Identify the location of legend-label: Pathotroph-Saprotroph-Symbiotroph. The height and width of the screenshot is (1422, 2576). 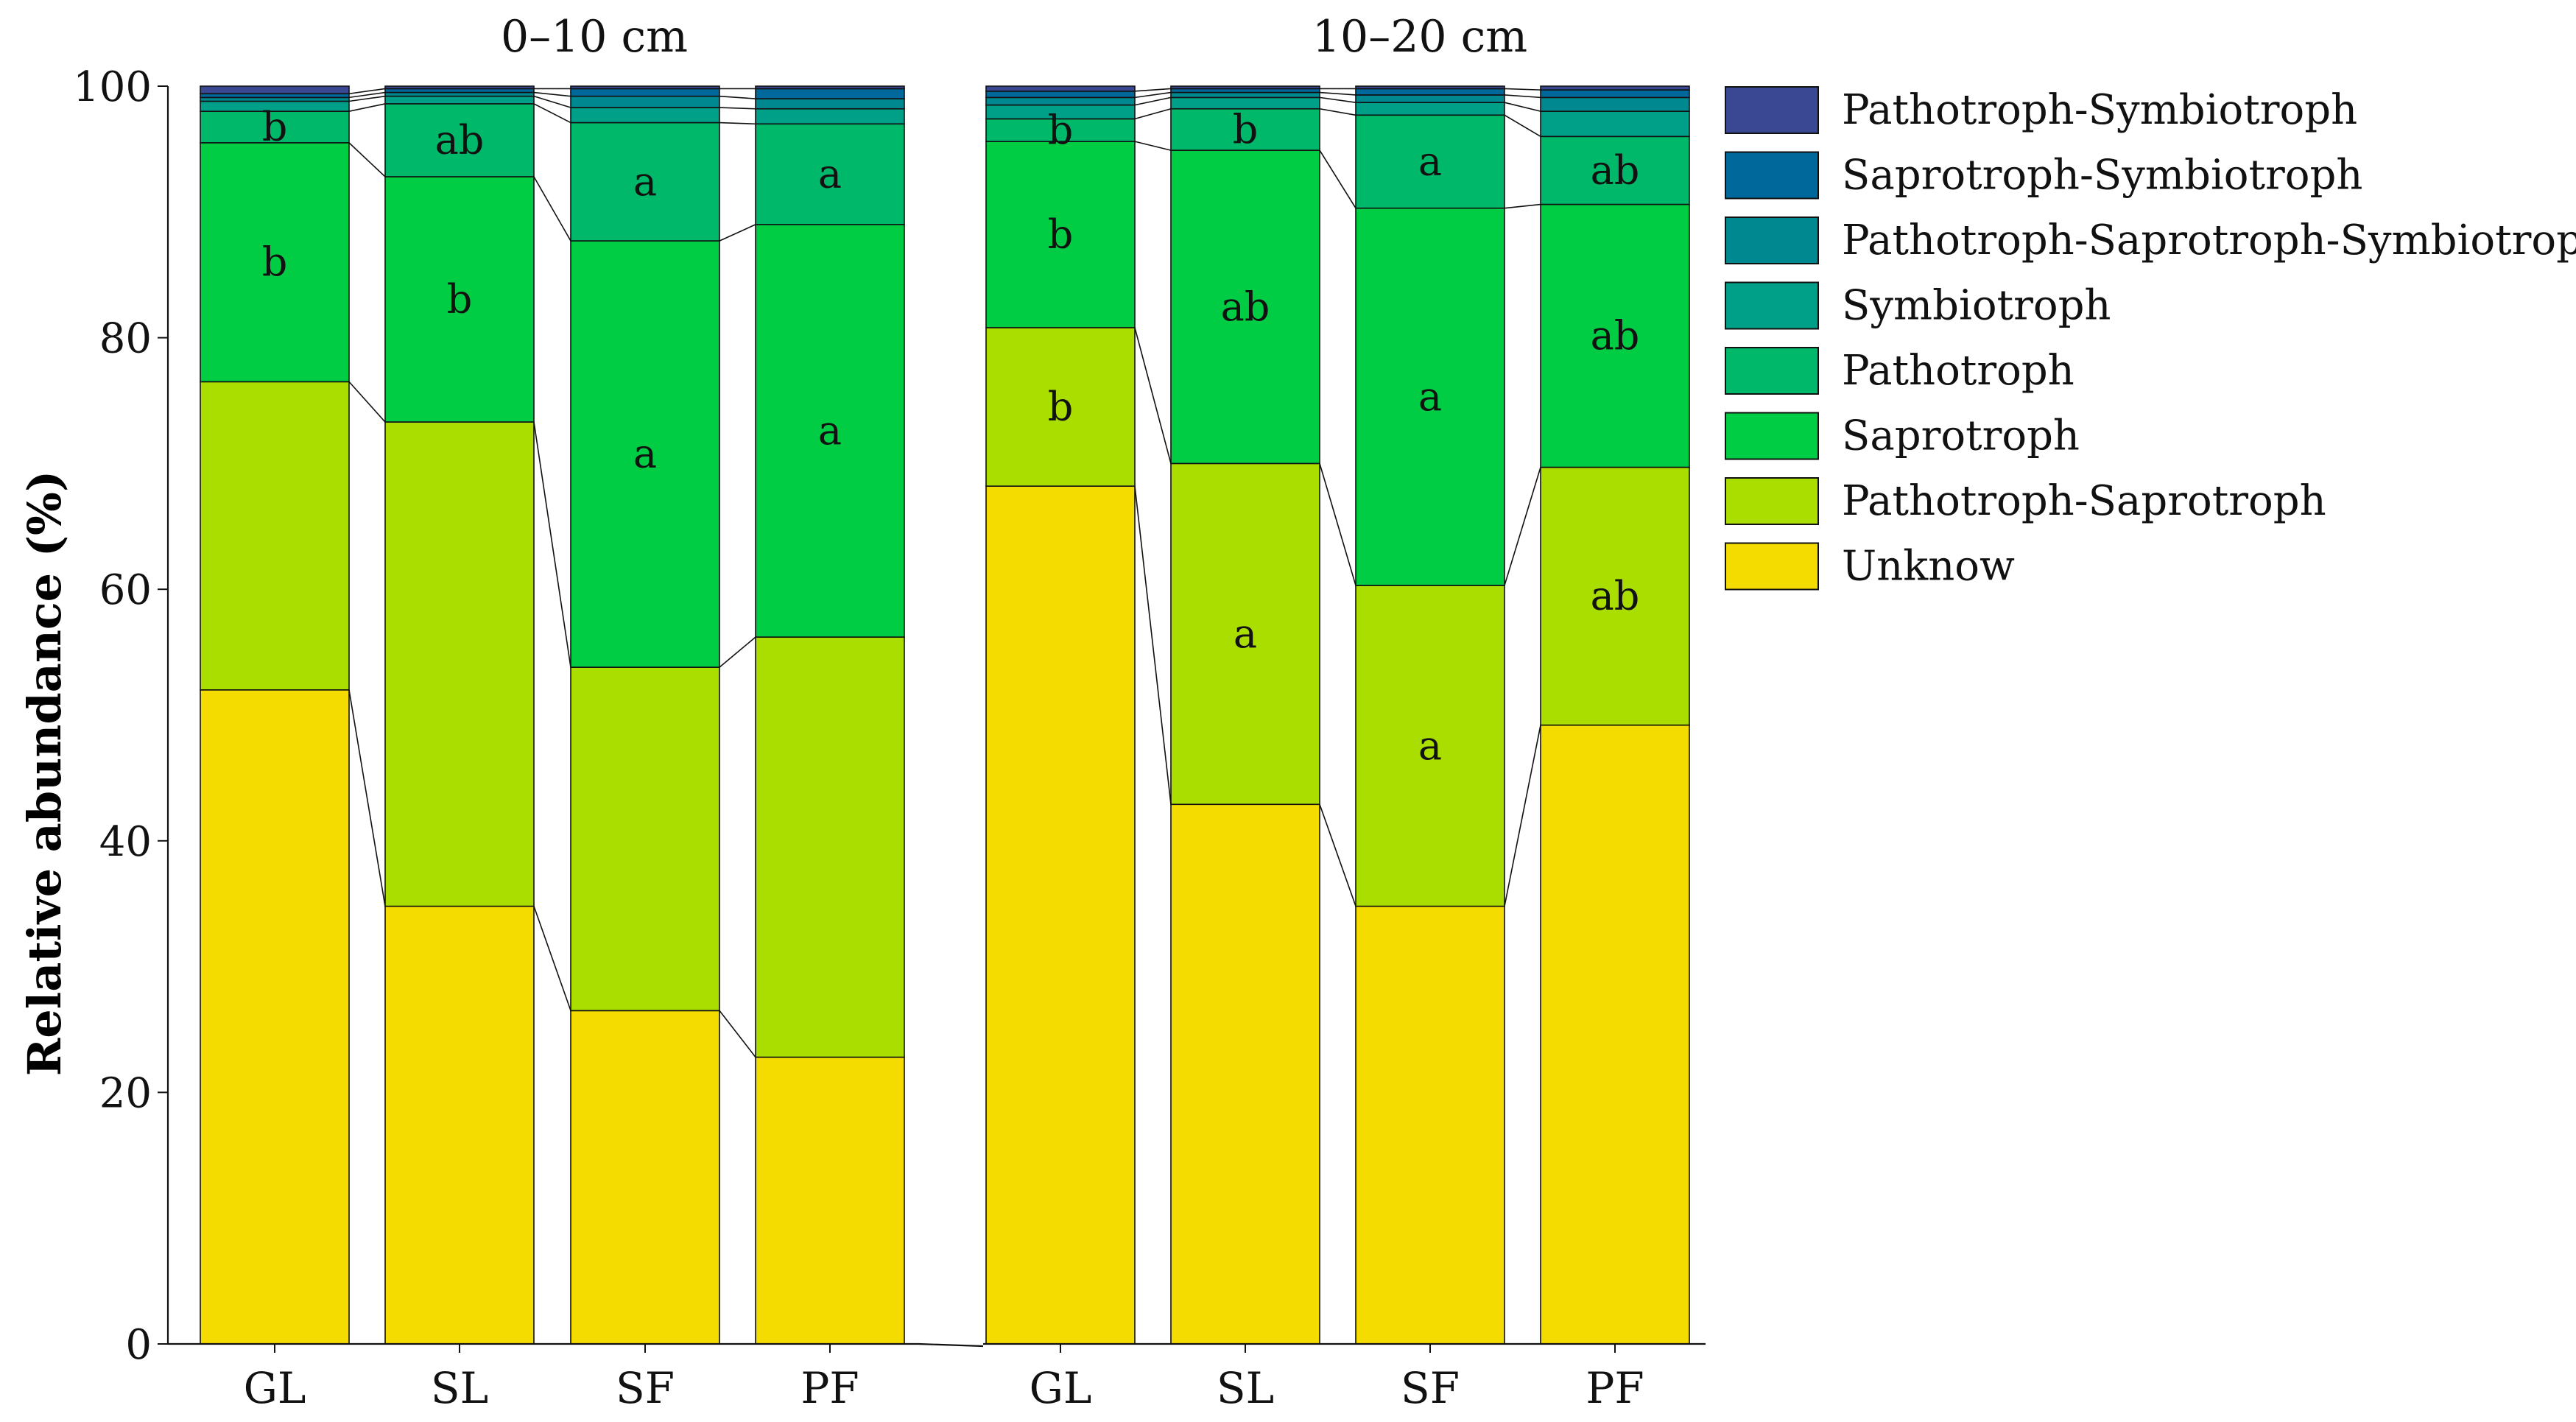
(2209, 241).